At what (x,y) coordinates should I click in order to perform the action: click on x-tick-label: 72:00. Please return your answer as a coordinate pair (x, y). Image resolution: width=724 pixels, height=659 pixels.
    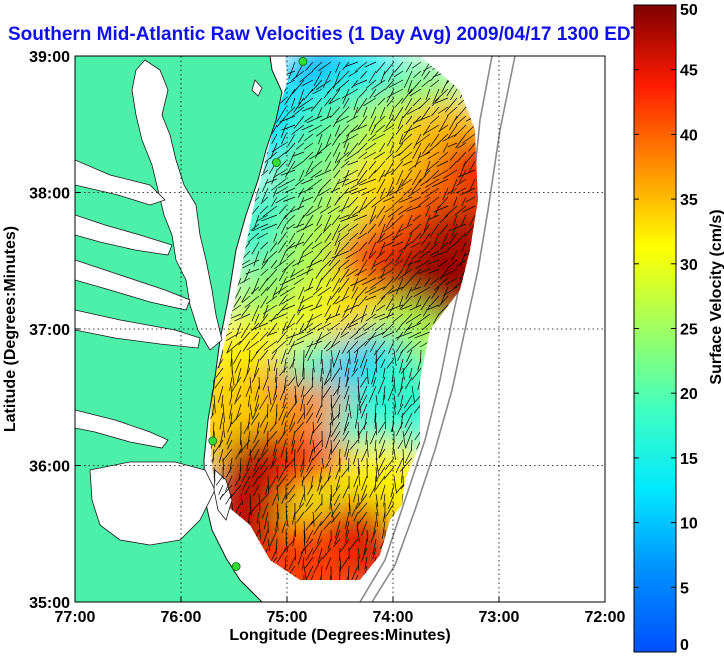
    Looking at the image, I should click on (605, 617).